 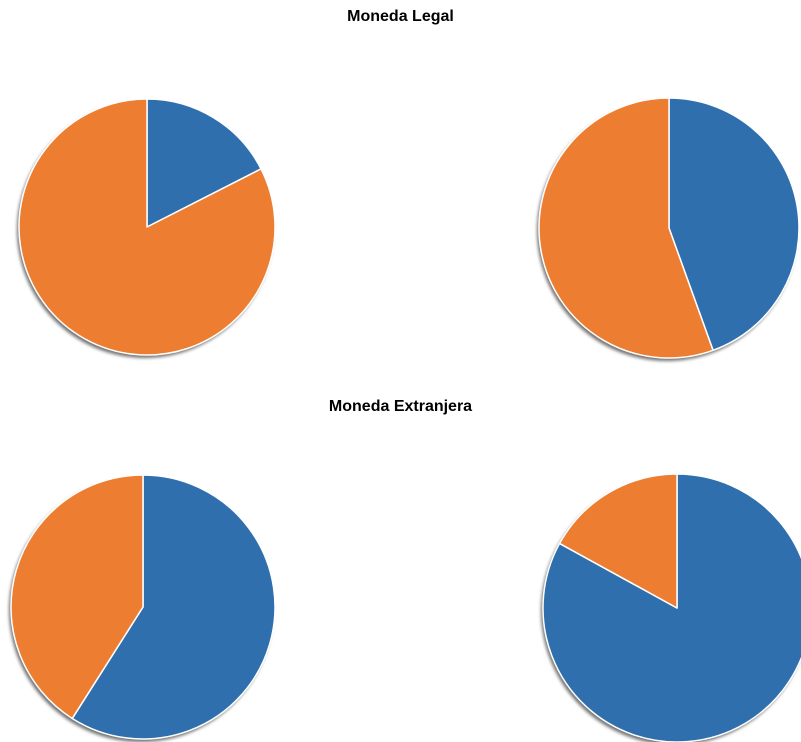 I want to click on pie-chart-extranjera-right, so click(x=671, y=607).